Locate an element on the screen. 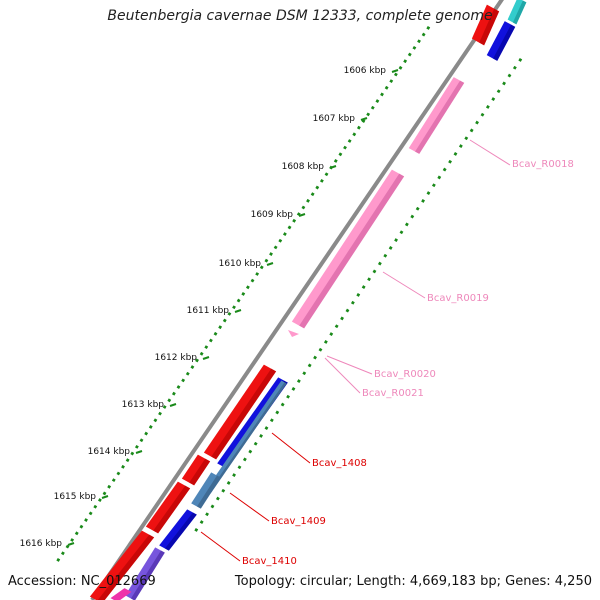 This screenshot has height=600, width=600. feature-label: Bcav_1409 is located at coordinates (298, 521).